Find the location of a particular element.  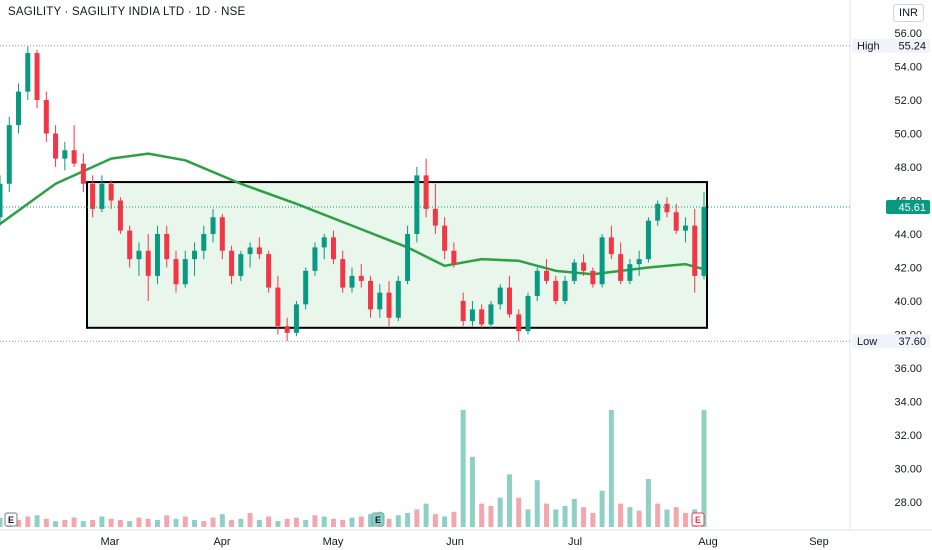

y-tick-label: 30.00 is located at coordinates (908, 470).